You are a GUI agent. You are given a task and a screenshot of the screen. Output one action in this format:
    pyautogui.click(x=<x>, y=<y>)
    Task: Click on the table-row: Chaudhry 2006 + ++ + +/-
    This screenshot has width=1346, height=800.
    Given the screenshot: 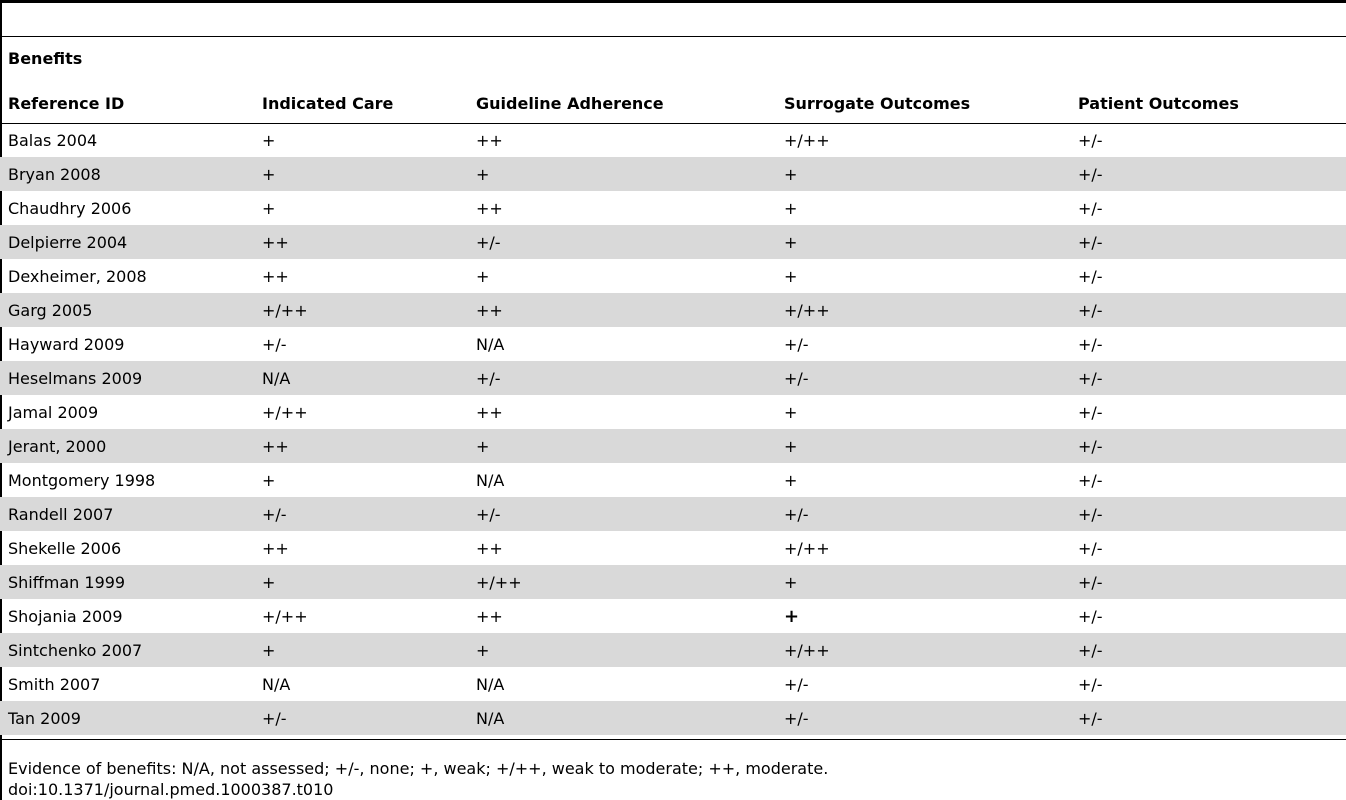 What is the action you would take?
    pyautogui.click(x=673, y=208)
    